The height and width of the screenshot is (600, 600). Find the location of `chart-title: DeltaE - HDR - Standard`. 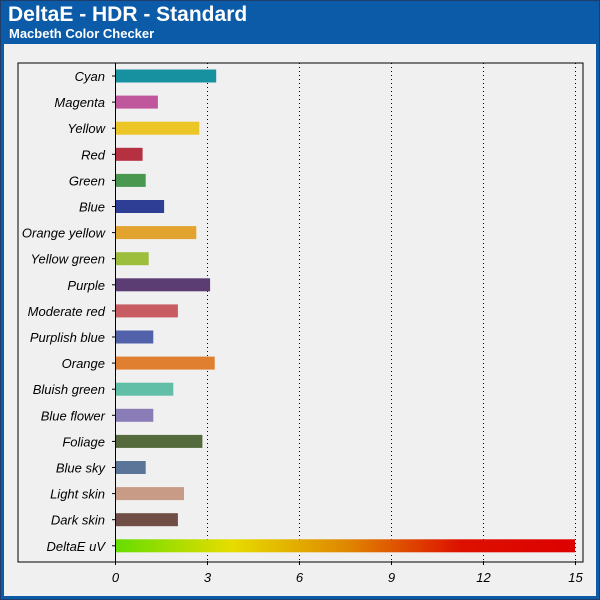

chart-title: DeltaE - HDR - Standard is located at coordinates (128, 14).